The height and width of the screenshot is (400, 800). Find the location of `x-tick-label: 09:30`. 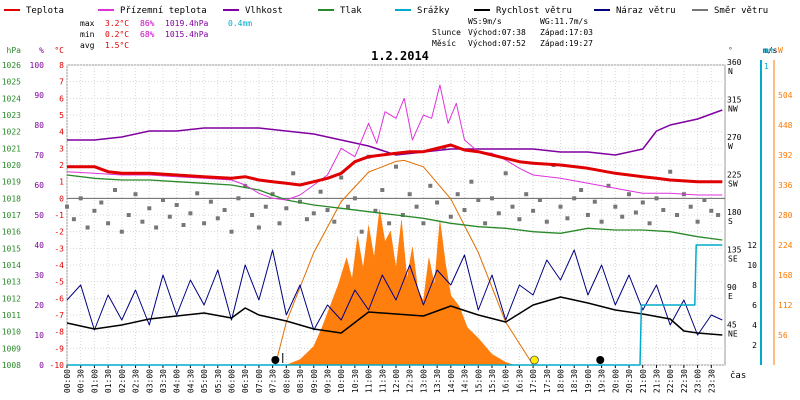

x-tick-label: 09:30 is located at coordinates (327, 381).